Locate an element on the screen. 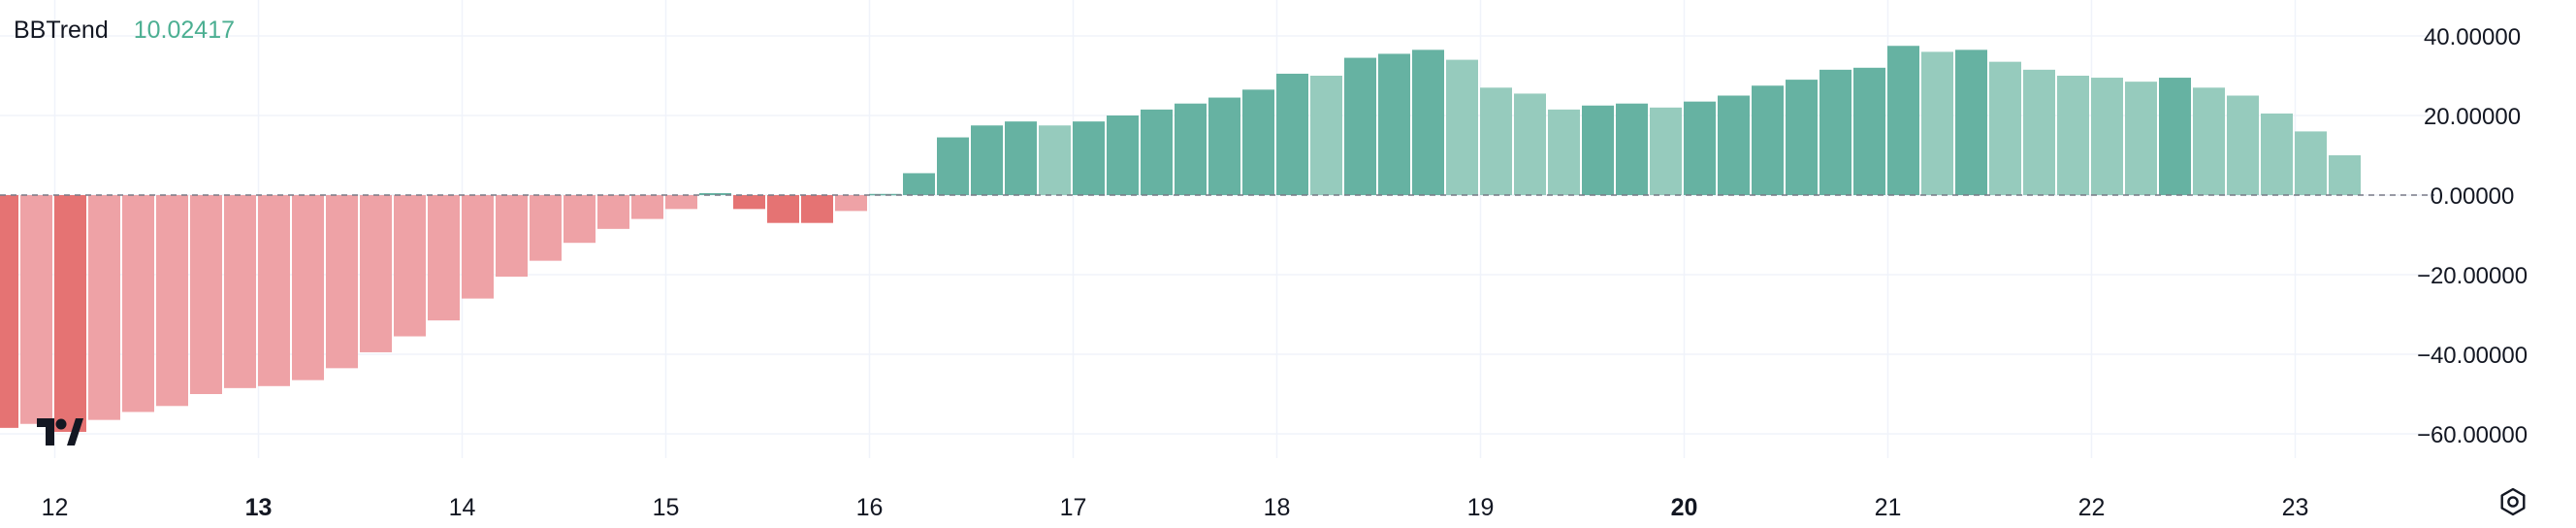 This screenshot has height=528, width=2576. y-tick-label: 20.00000 is located at coordinates (2472, 117).